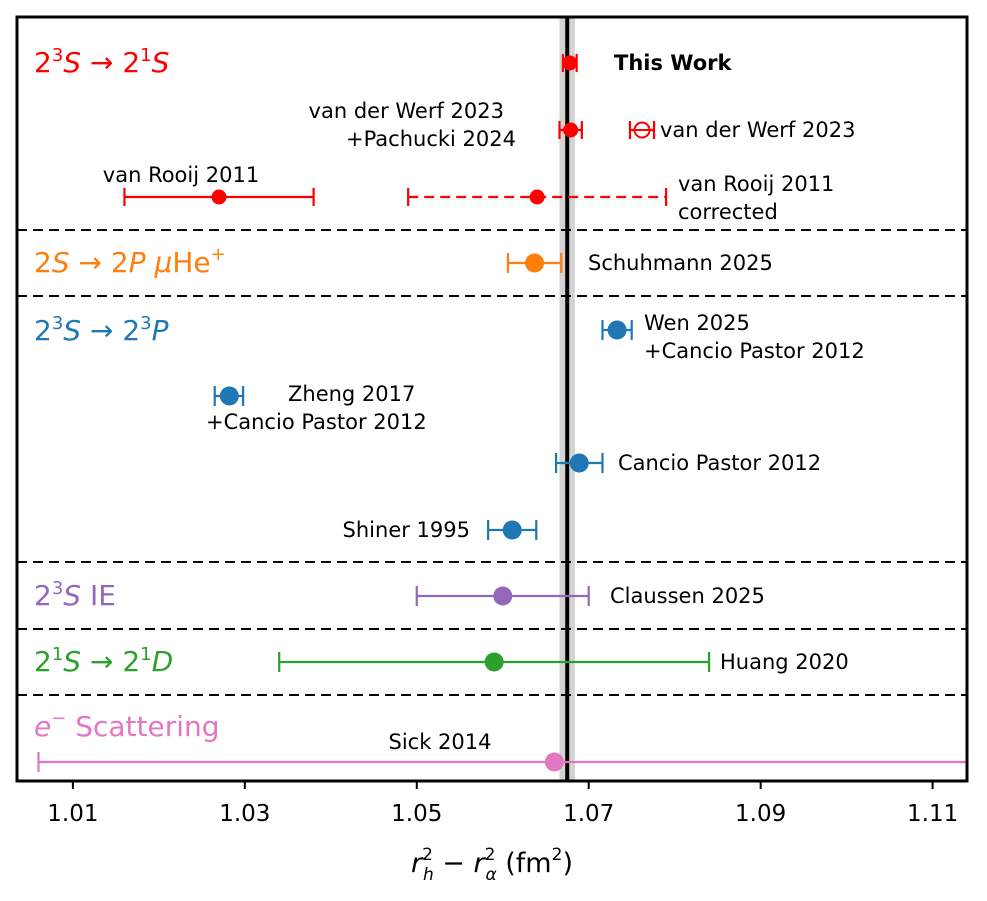 Image resolution: width=987 pixels, height=901 pixels. Describe the element at coordinates (244, 814) in the screenshot. I see `x-tick-label: 1.03` at that location.